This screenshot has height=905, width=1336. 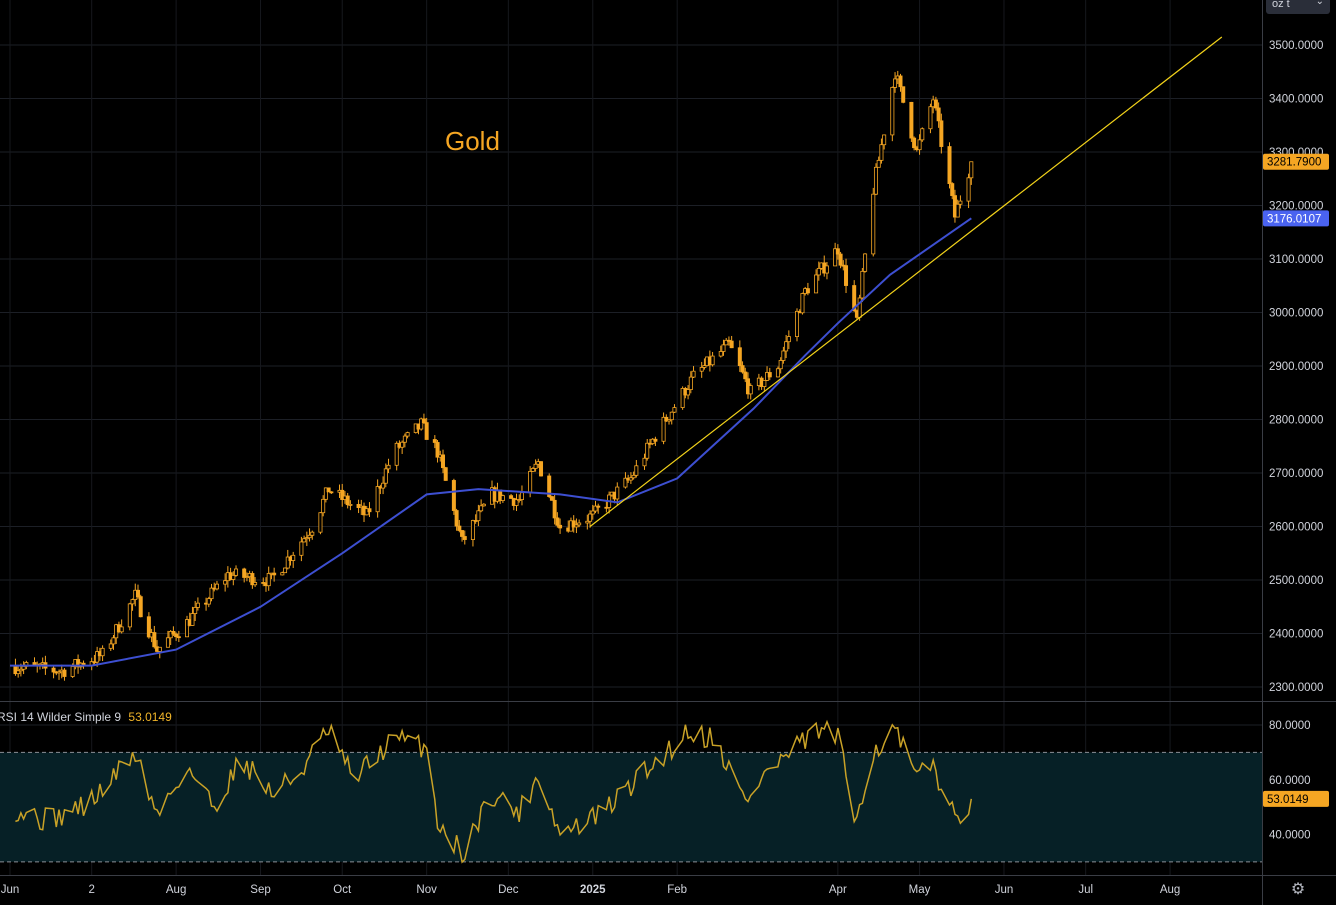 I want to click on time-tick-label: Nov, so click(x=426, y=890).